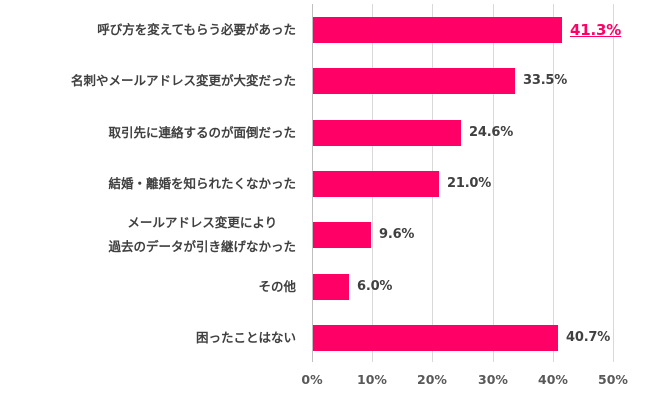  What do you see at coordinates (596, 30) in the screenshot?
I see `value-label: 41.3%` at bounding box center [596, 30].